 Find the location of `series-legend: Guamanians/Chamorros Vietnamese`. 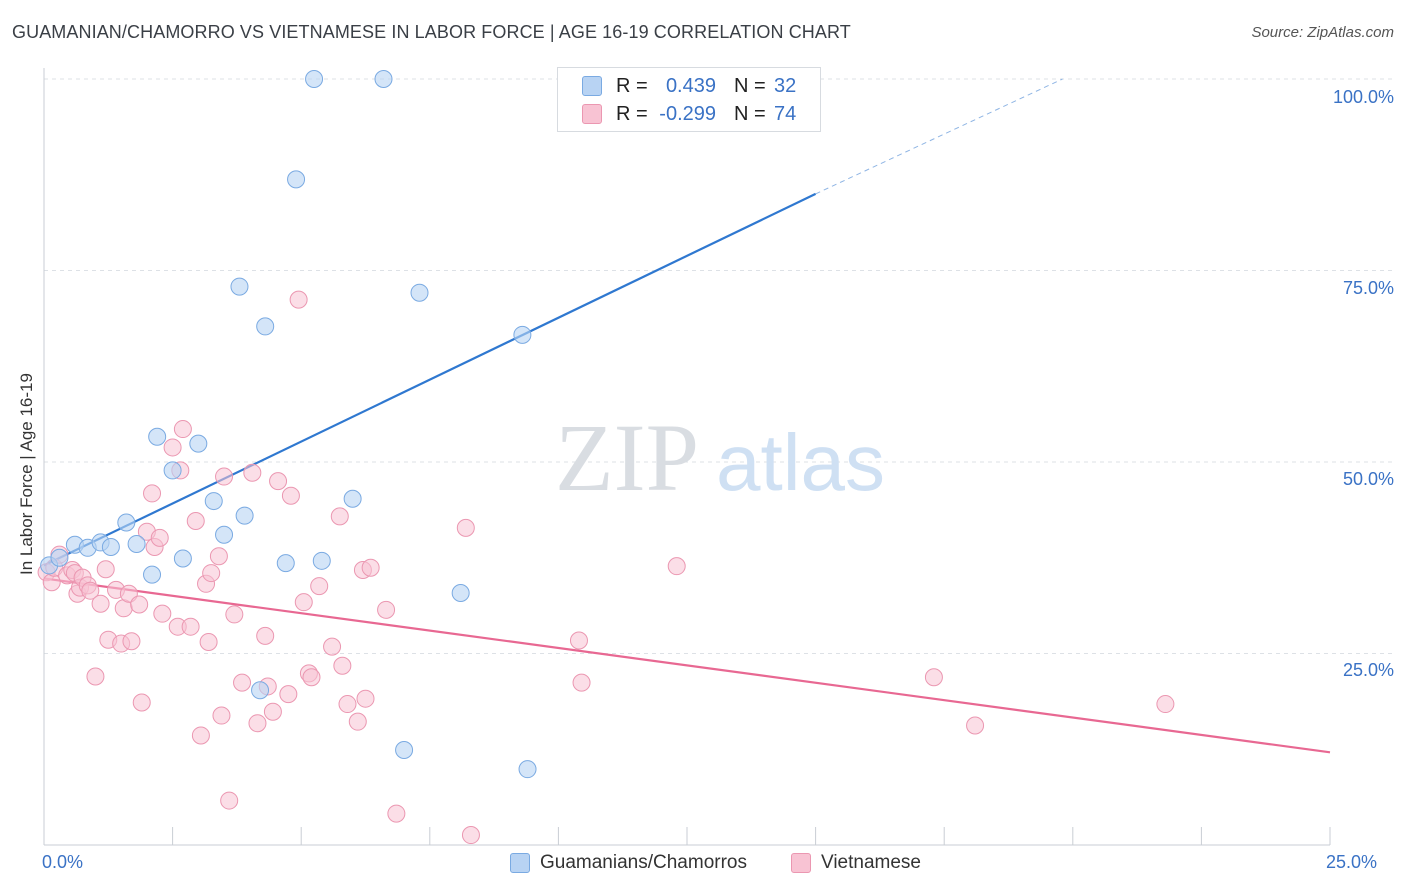

series-legend: Guamanians/Chamorros Vietnamese is located at coordinates (703, 864).